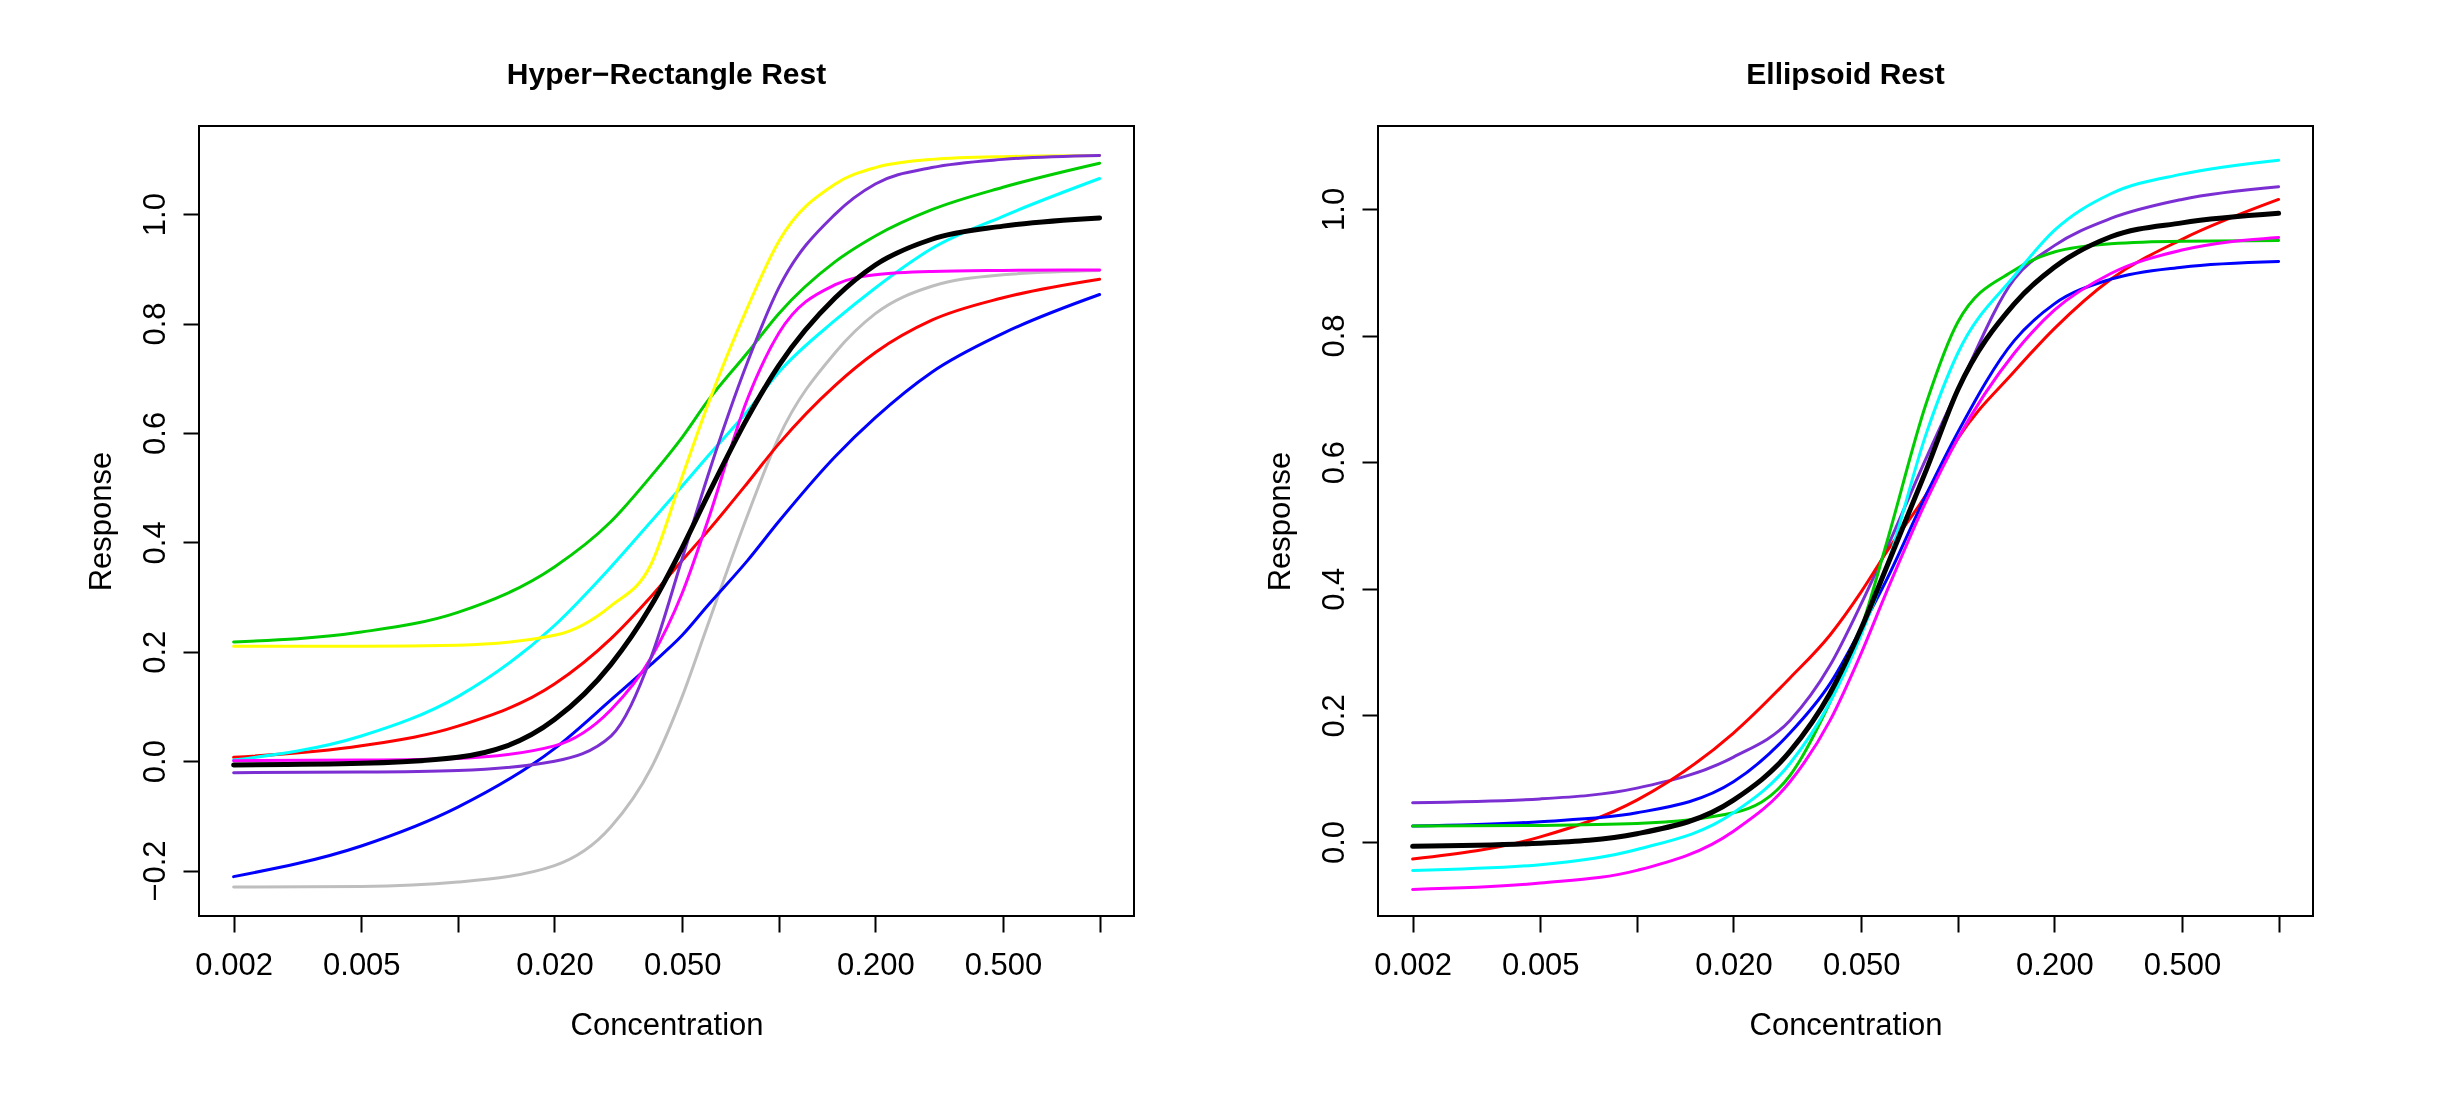 This screenshot has height=1107, width=2461. I want to click on chart-title: Hyper−Rectangle Rest, so click(666, 73).